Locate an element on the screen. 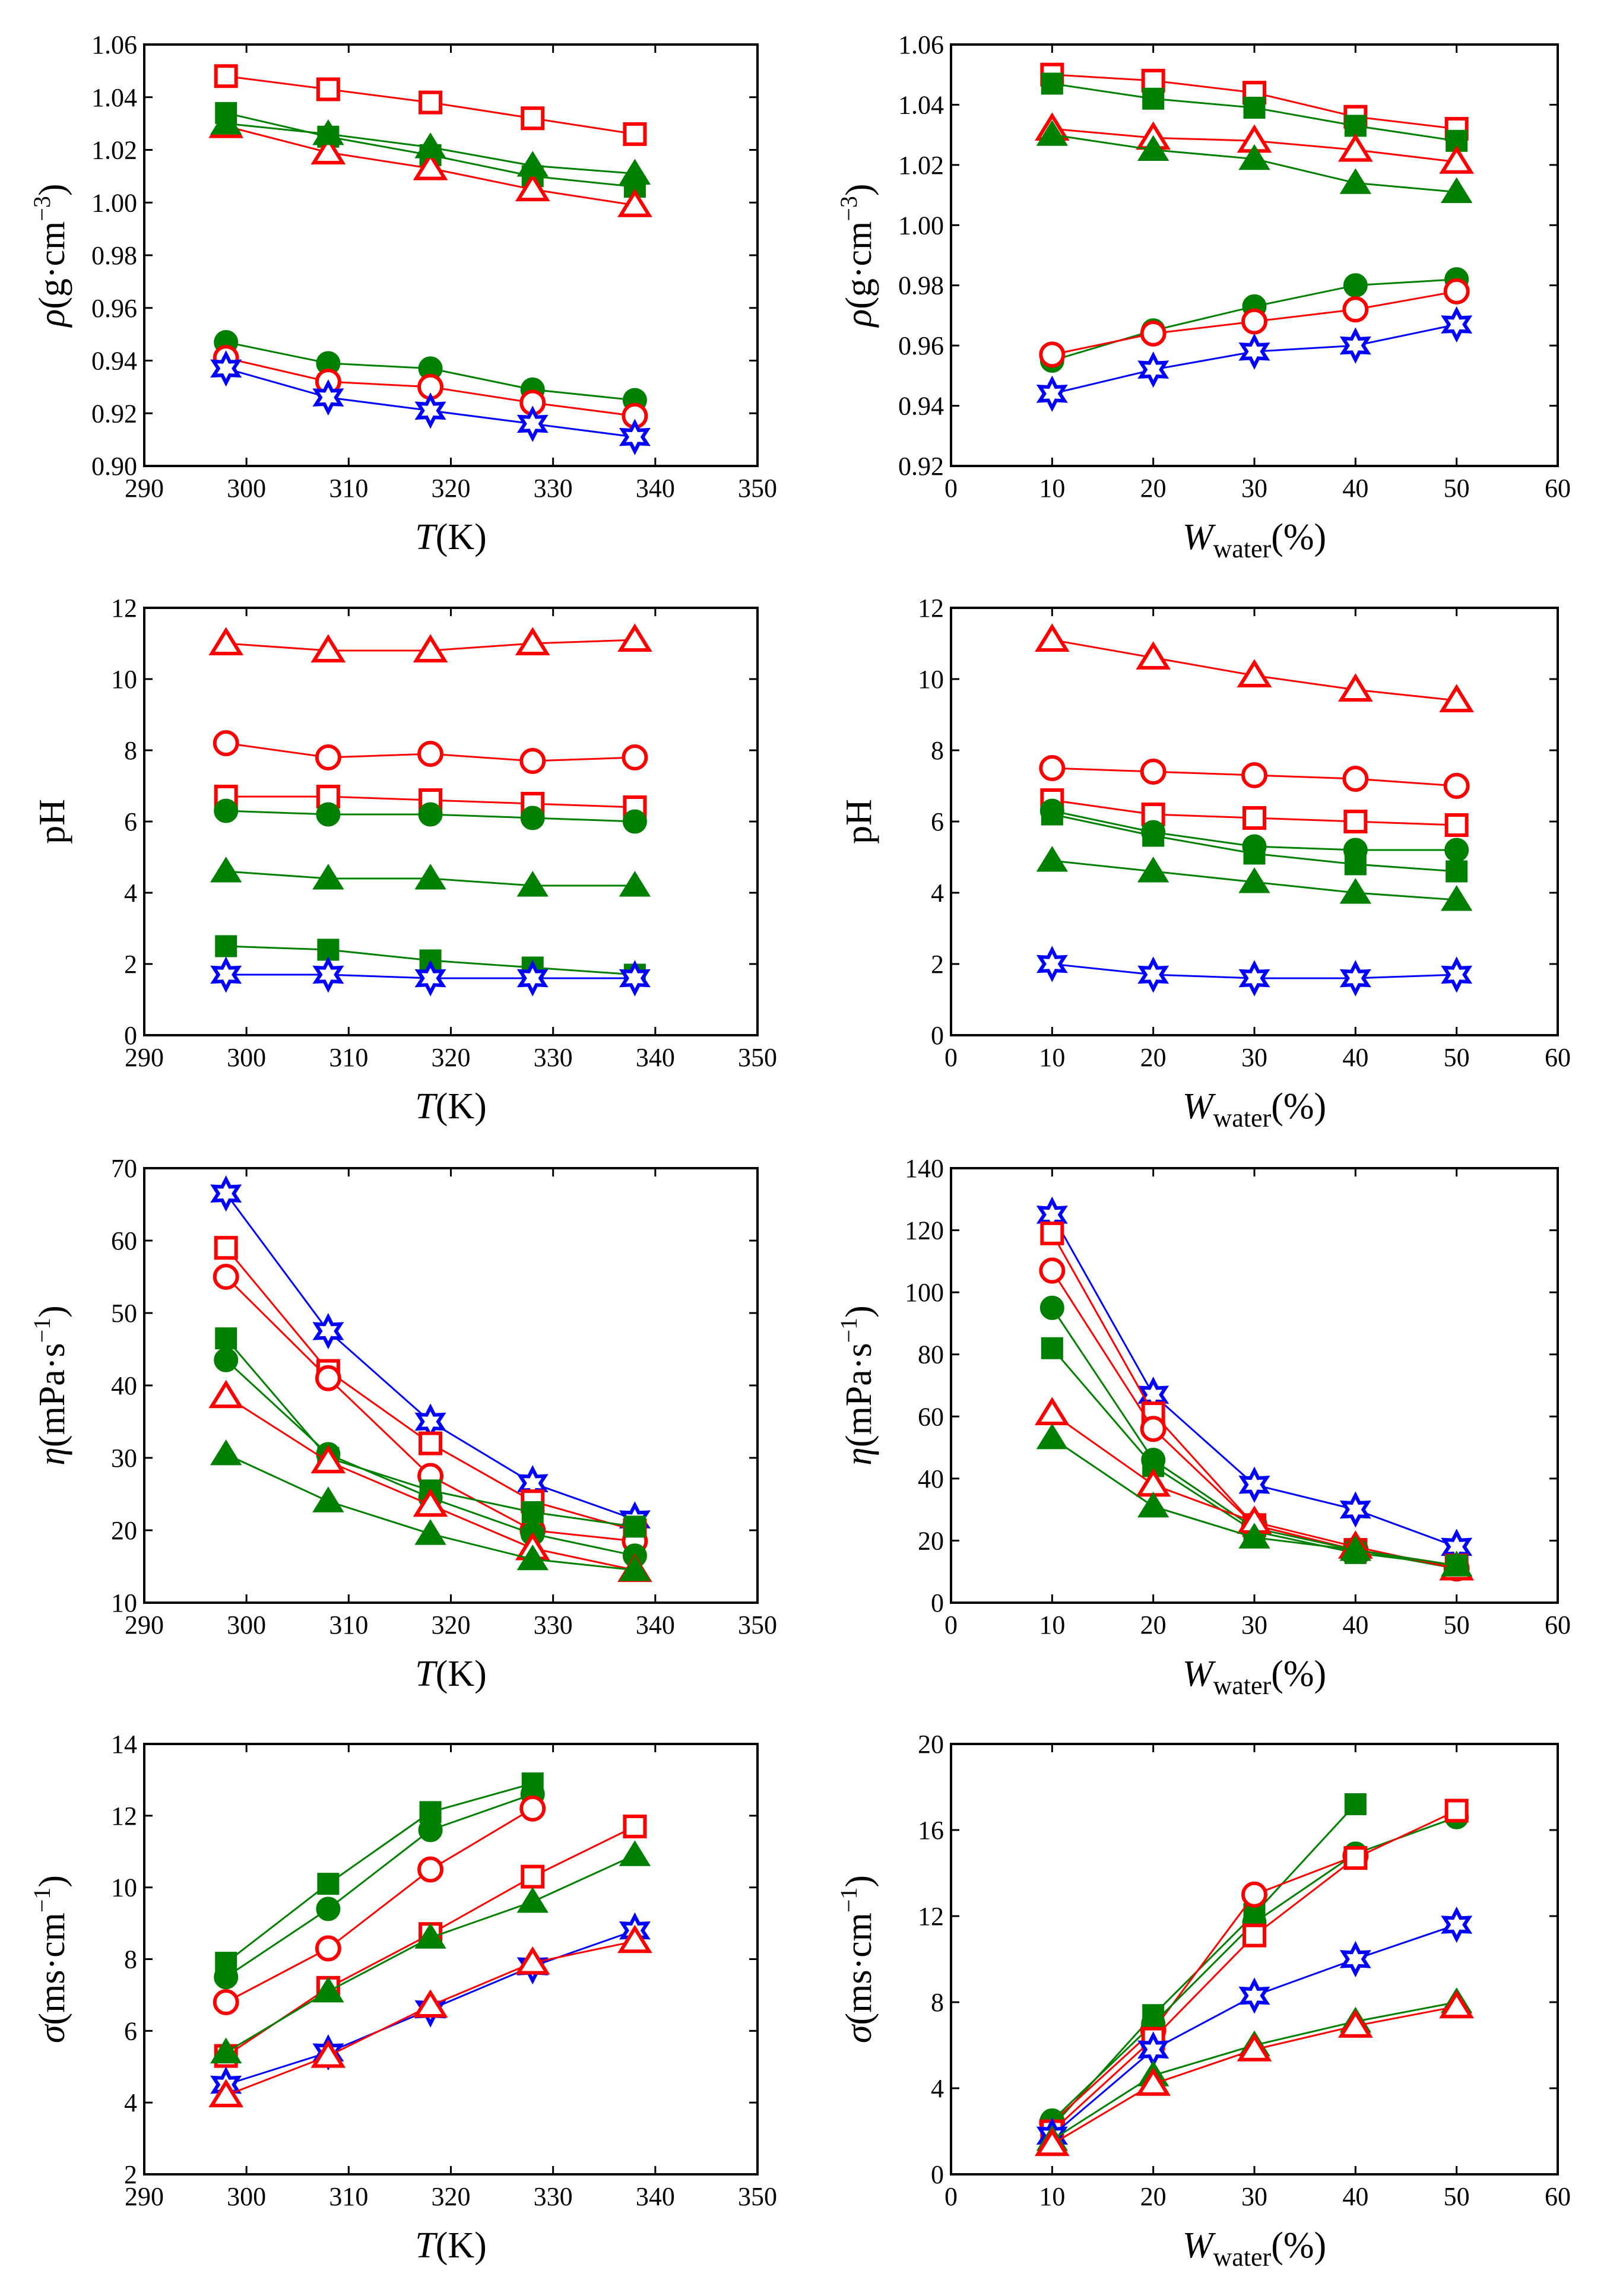 The image size is (1607, 2296). x-axis-label-unit: (%) is located at coordinates (1298, 1106).